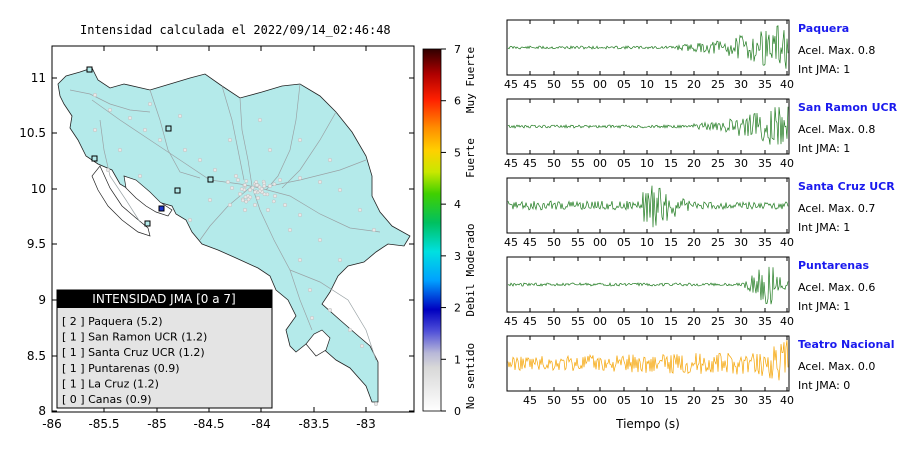 Image resolution: width=910 pixels, height=460 pixels. What do you see at coordinates (210, 179) in the screenshot?
I see `station-san-ramon` at bounding box center [210, 179].